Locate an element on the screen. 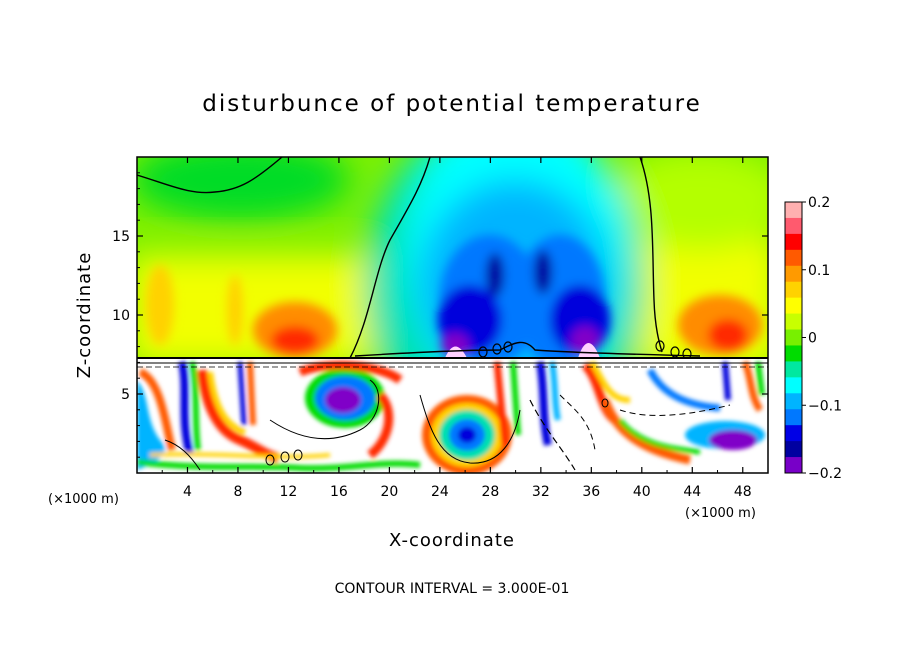  y-tick-label: 5 is located at coordinates (125, 395).